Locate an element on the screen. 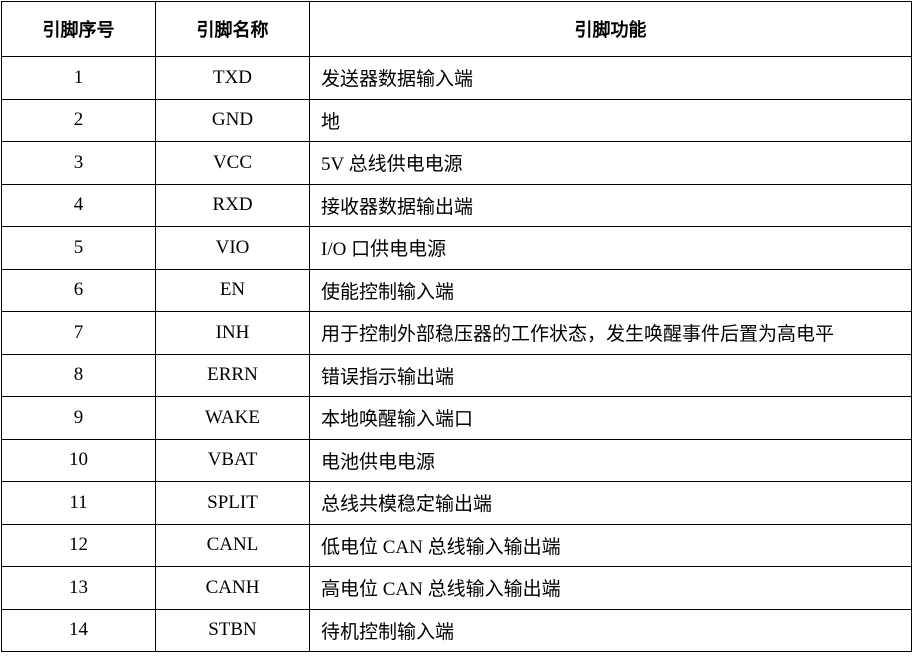  pin-function-cell: 地 is located at coordinates (610, 120).